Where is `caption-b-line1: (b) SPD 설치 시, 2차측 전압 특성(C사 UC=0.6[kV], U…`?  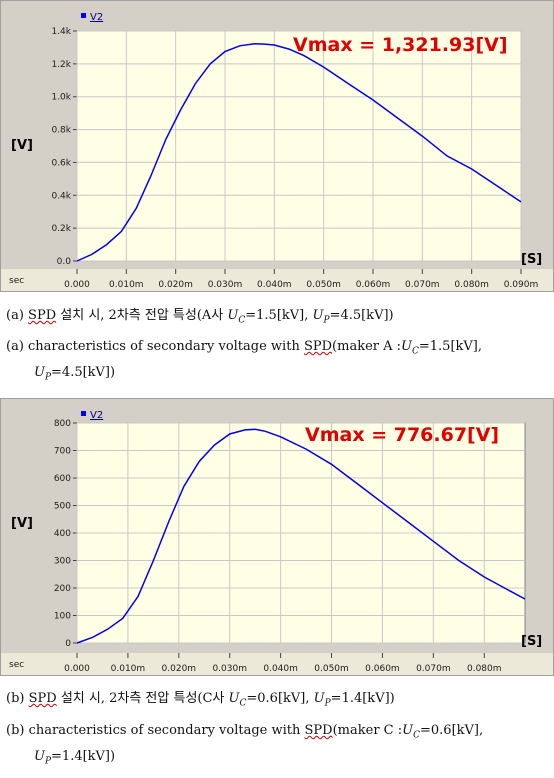 caption-b-line1: (b) SPD 설치 시, 2차측 전압 특성(C사 UC=0.6[kV], U… is located at coordinates (200, 701).